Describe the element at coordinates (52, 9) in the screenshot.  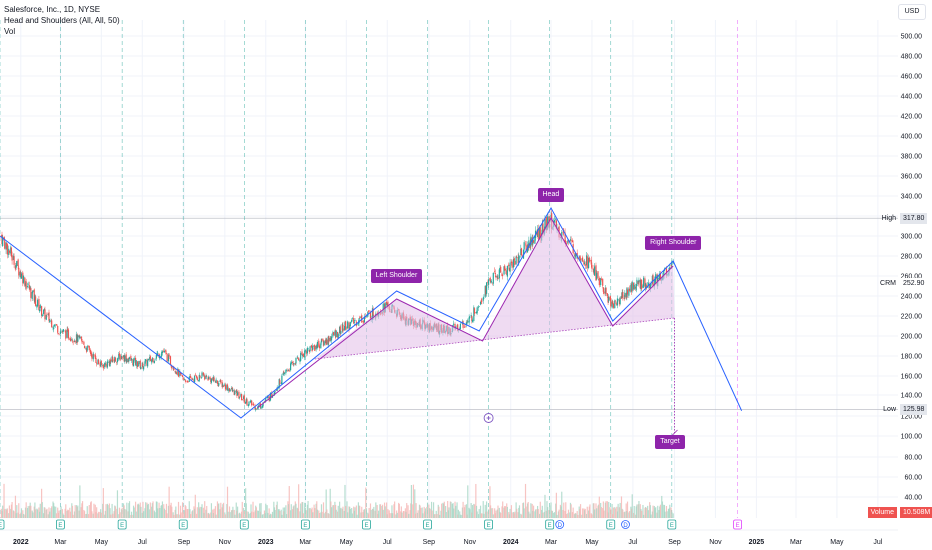
I see `legend-symbol: Salesforce, Inc., 1D, NYSE` at that location.